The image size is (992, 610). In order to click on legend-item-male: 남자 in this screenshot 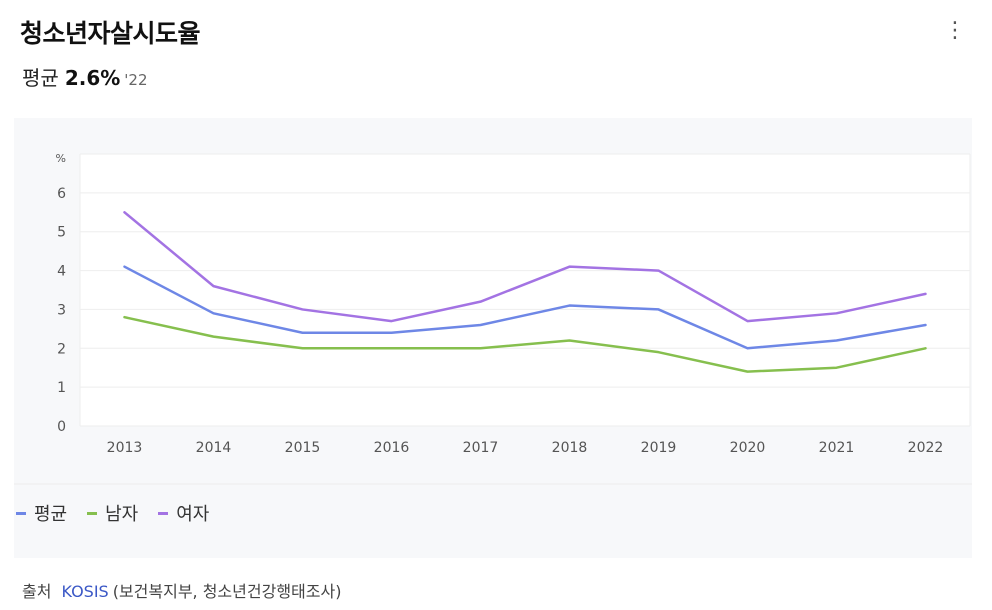, I will do `click(112, 513)`.